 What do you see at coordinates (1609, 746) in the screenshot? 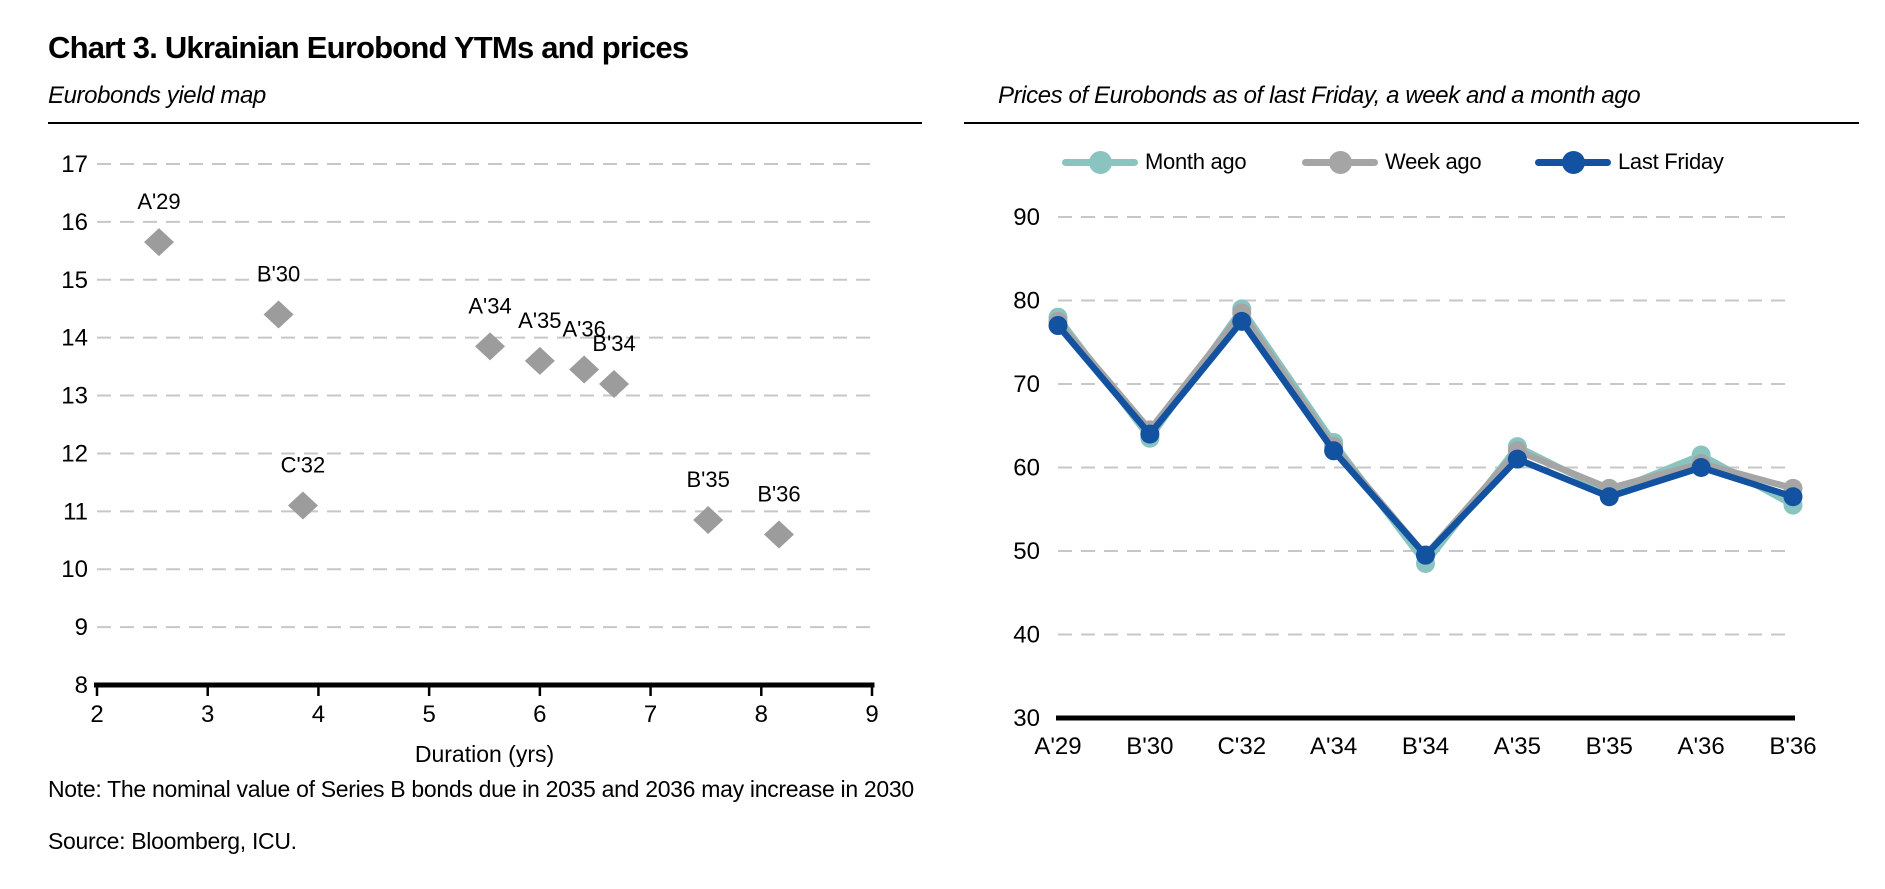
I see `x-category-label: B'35` at bounding box center [1609, 746].